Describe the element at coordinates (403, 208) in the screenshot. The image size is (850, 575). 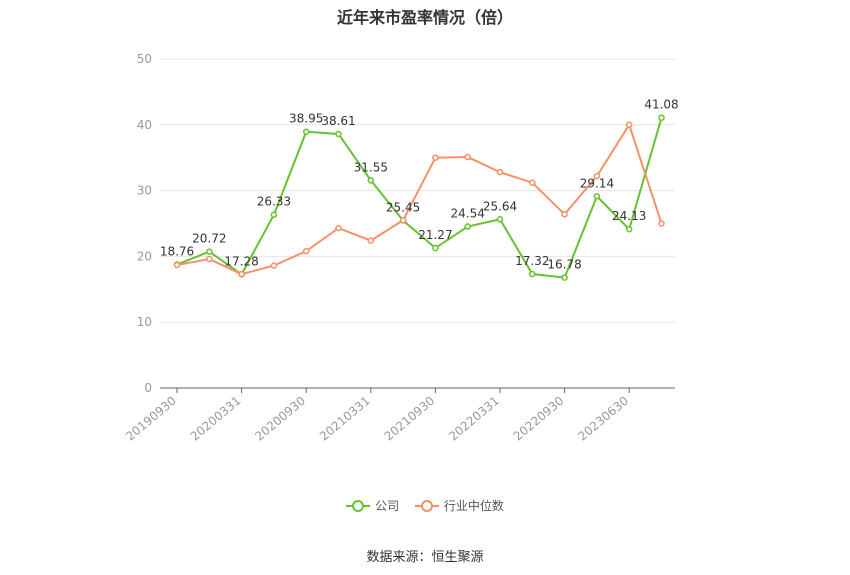
I see `data-label: 25.45` at that location.